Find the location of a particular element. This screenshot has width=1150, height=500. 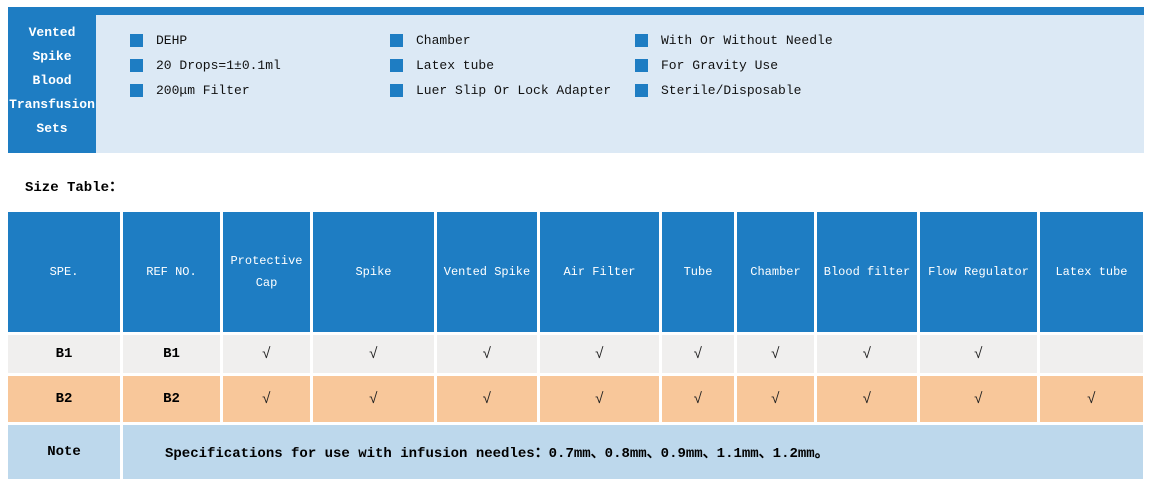

feature-item: 20 Drops=1±0.1ml is located at coordinates (205, 65).